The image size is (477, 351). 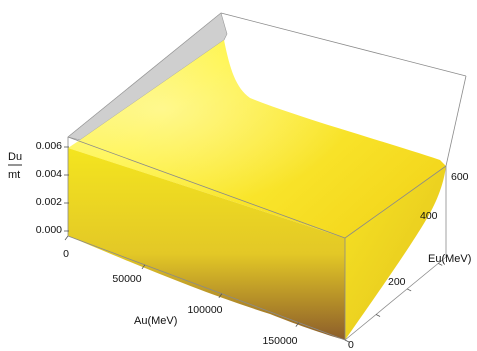 I want to click on z-axis-label: Du mt, so click(x=15, y=166).